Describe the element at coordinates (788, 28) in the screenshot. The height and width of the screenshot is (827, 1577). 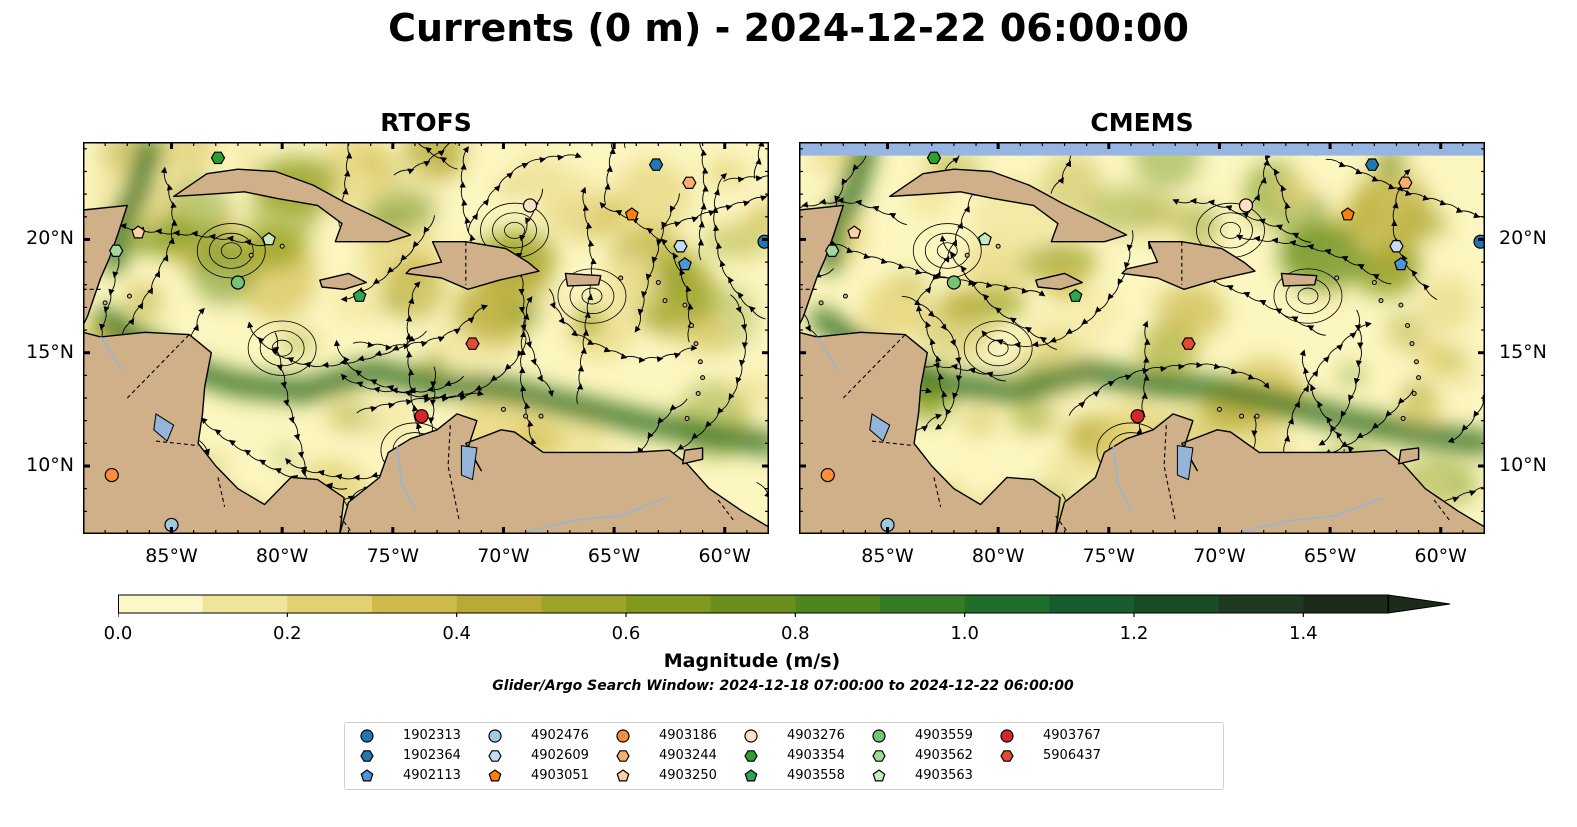
I see `figure-title: Currents (0 m) - 2024-12-22 06:00:00` at that location.